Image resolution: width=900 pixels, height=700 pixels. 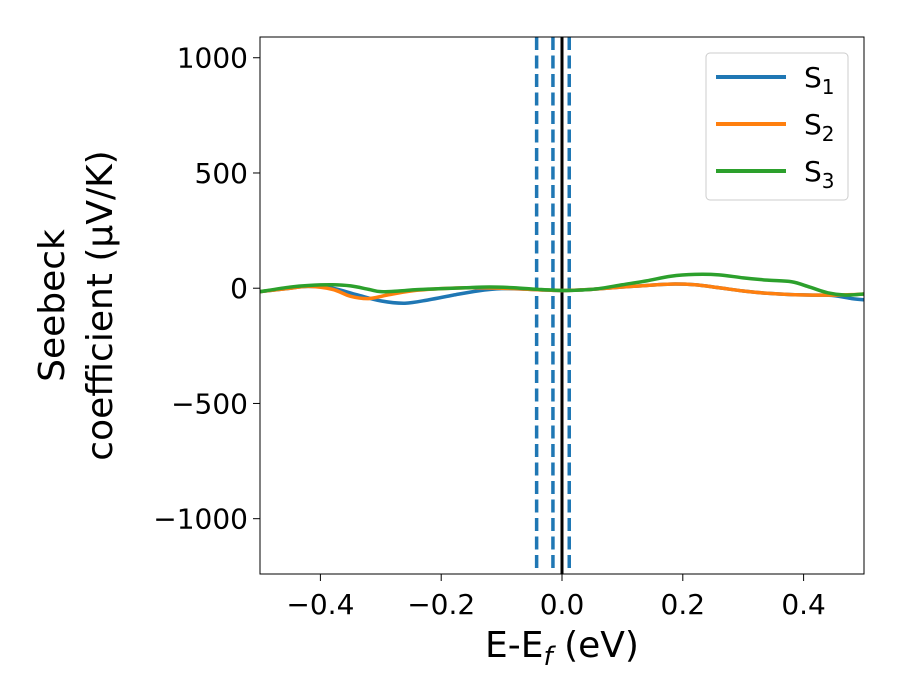 I want to click on y-axis-label-line1: Seebeck, so click(x=52, y=305).